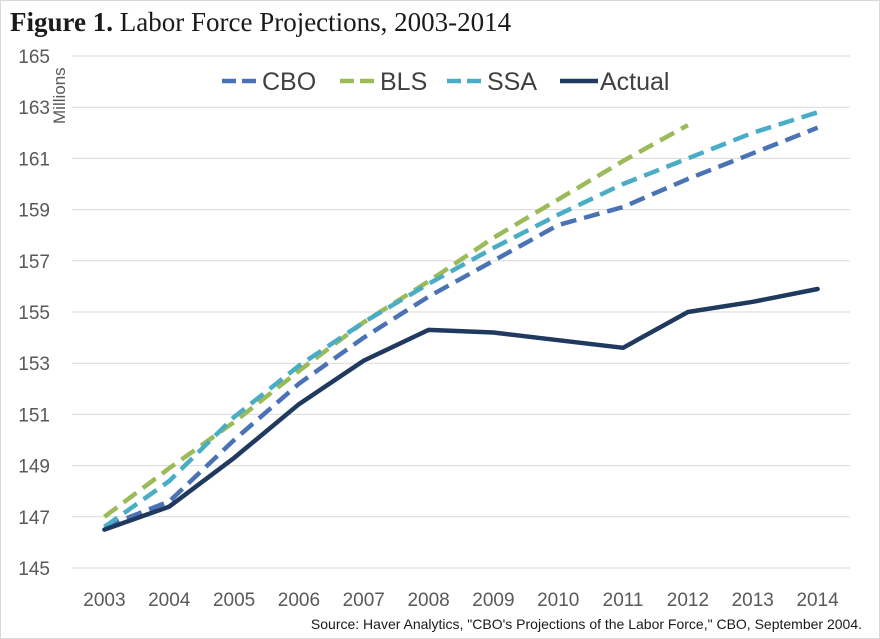 This screenshot has width=880, height=639. I want to click on x-tick-label: 2003, so click(104, 600).